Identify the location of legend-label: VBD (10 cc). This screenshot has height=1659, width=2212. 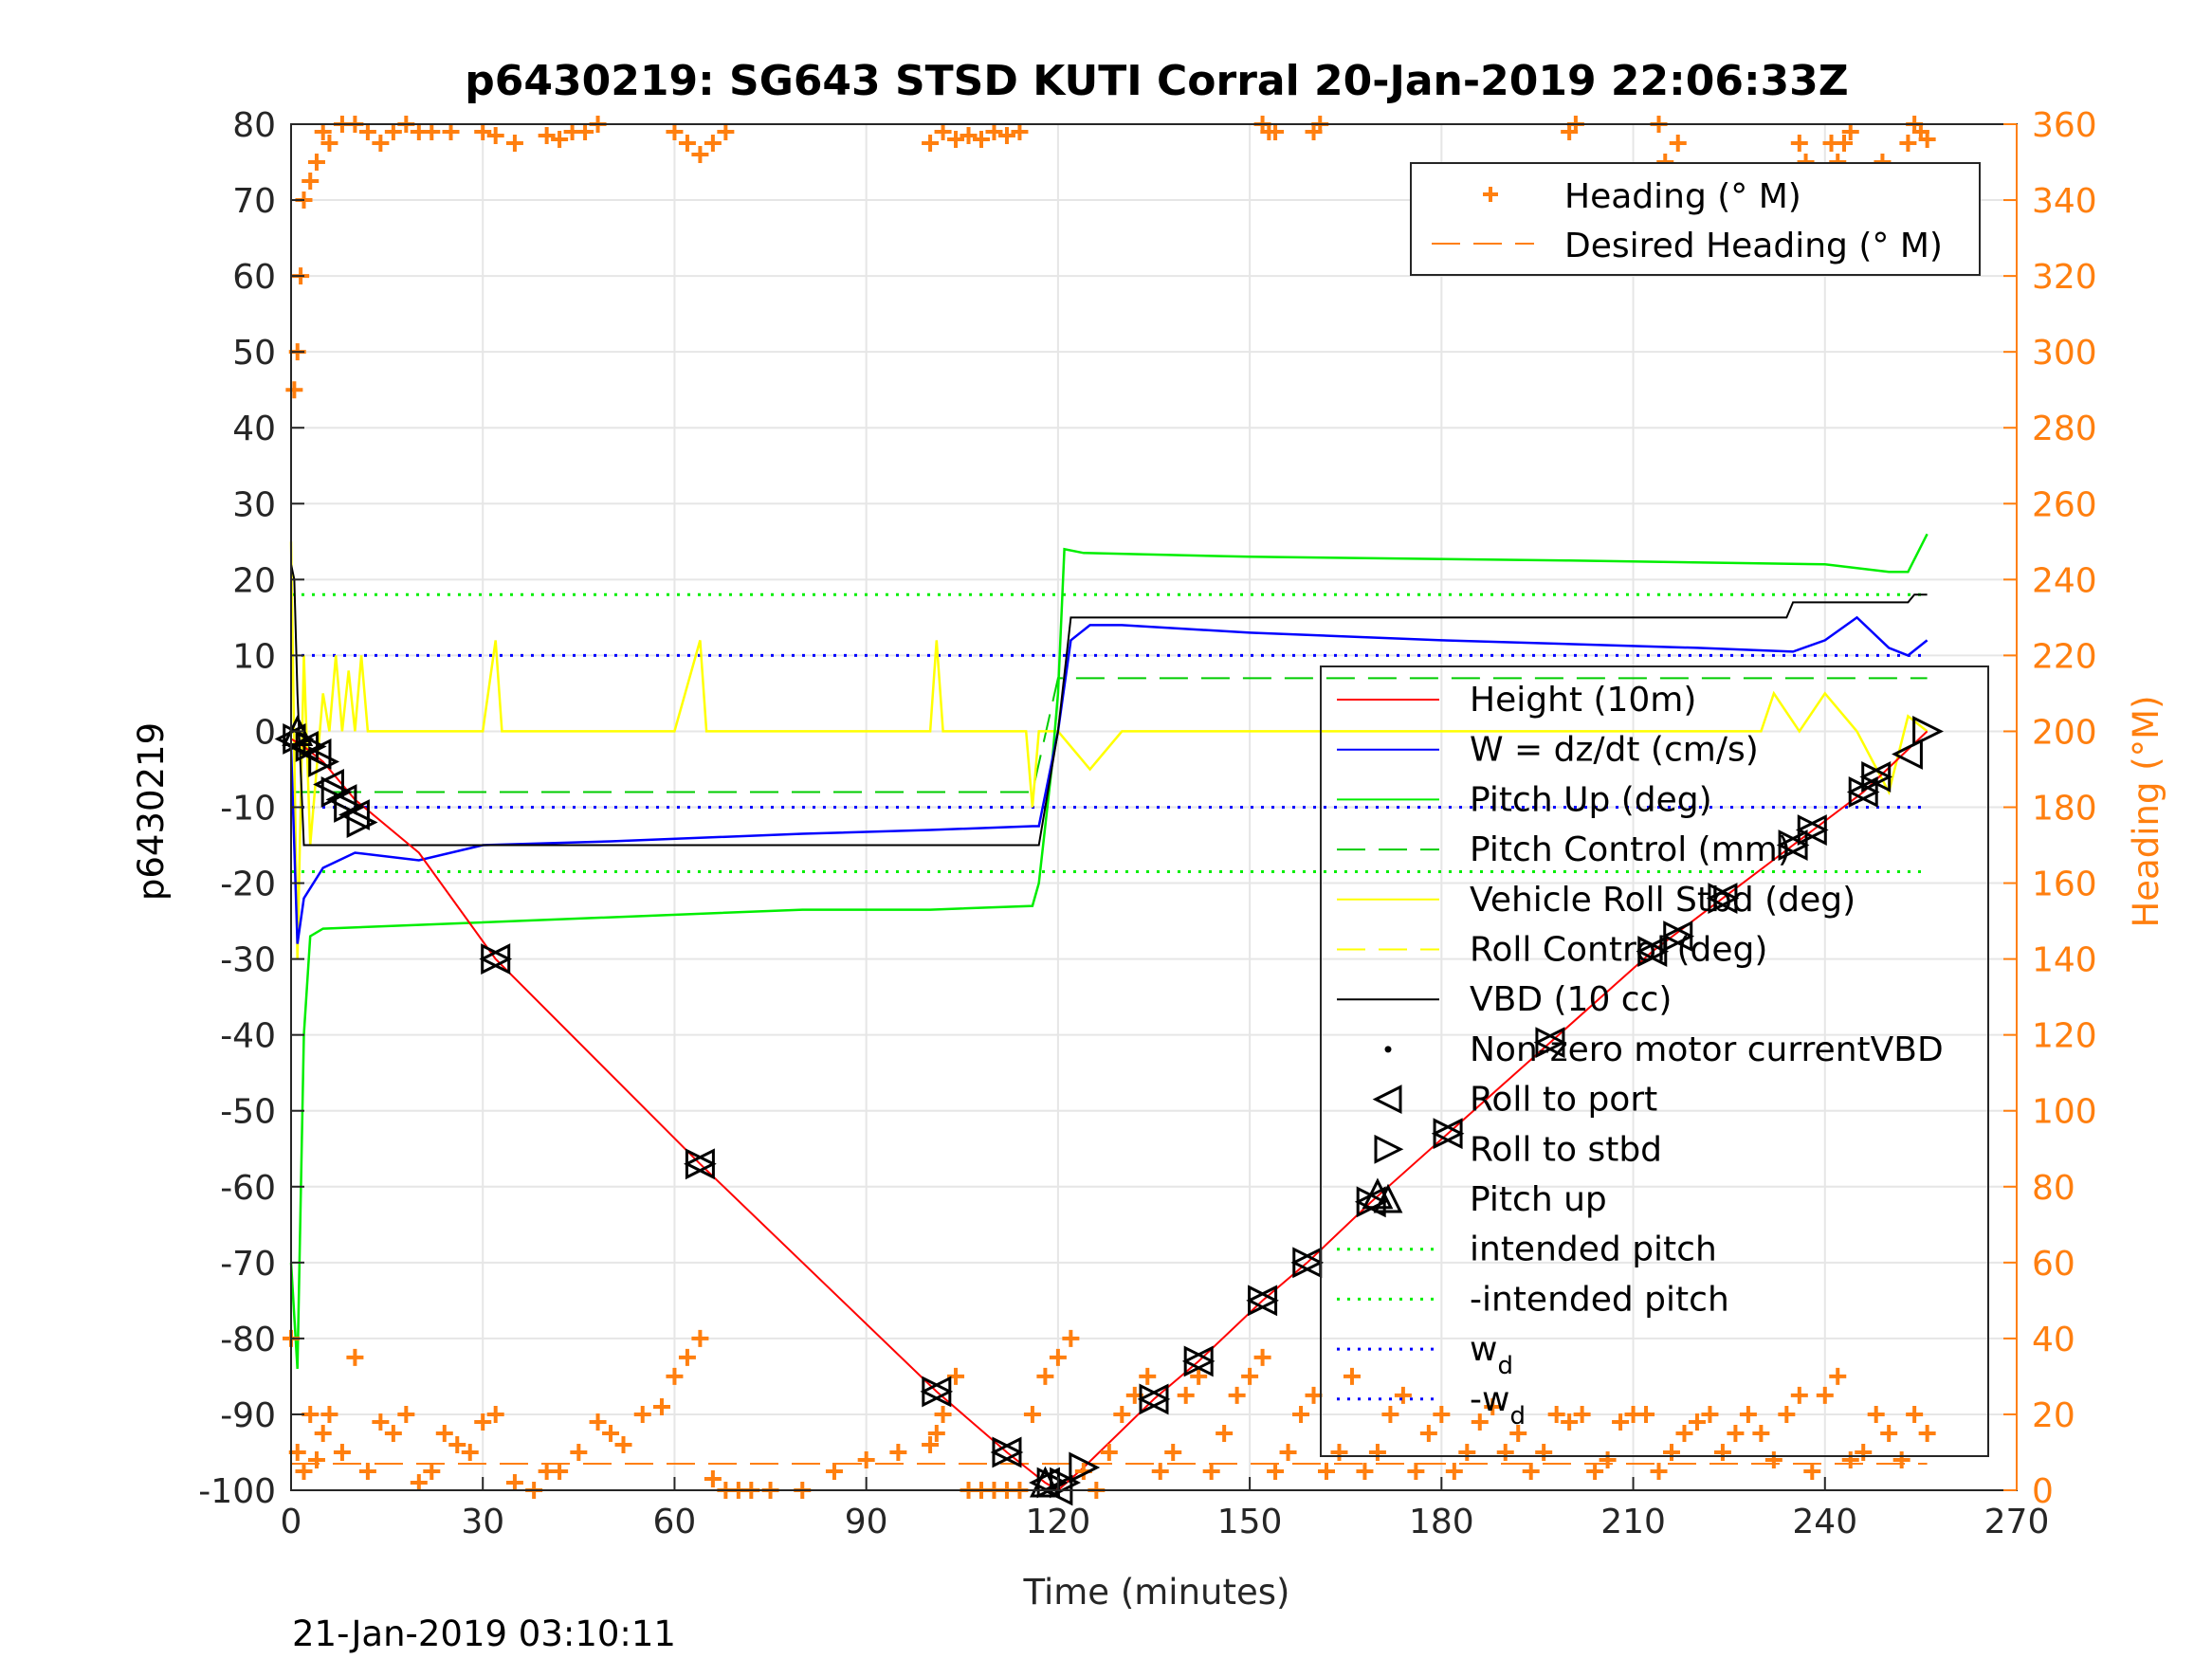
(1571, 999).